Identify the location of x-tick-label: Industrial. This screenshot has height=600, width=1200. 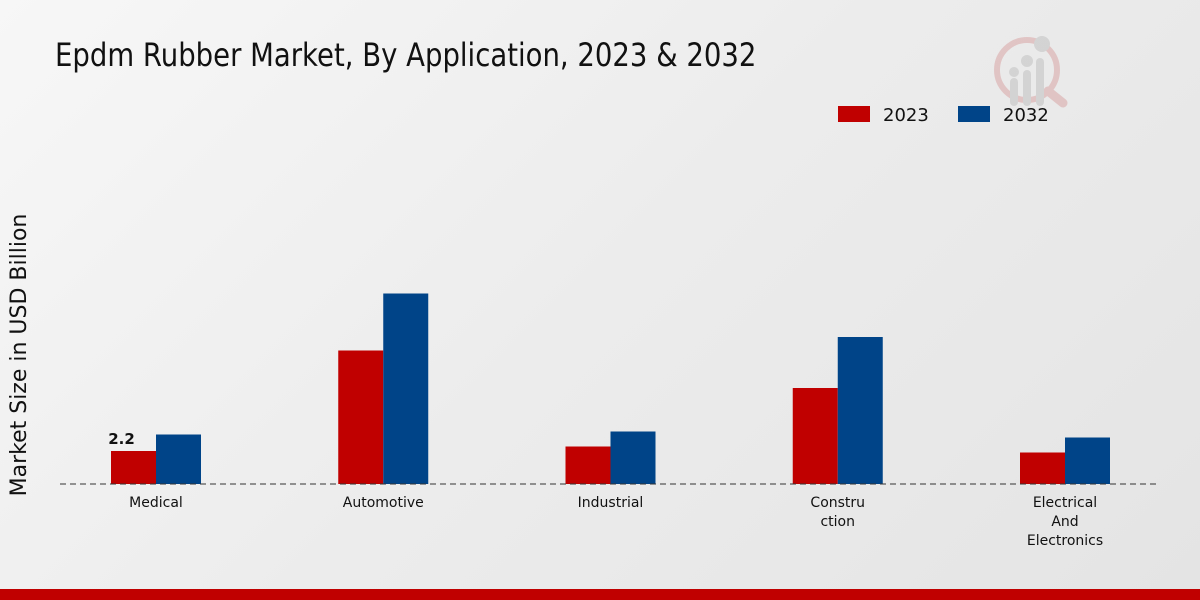
(611, 503).